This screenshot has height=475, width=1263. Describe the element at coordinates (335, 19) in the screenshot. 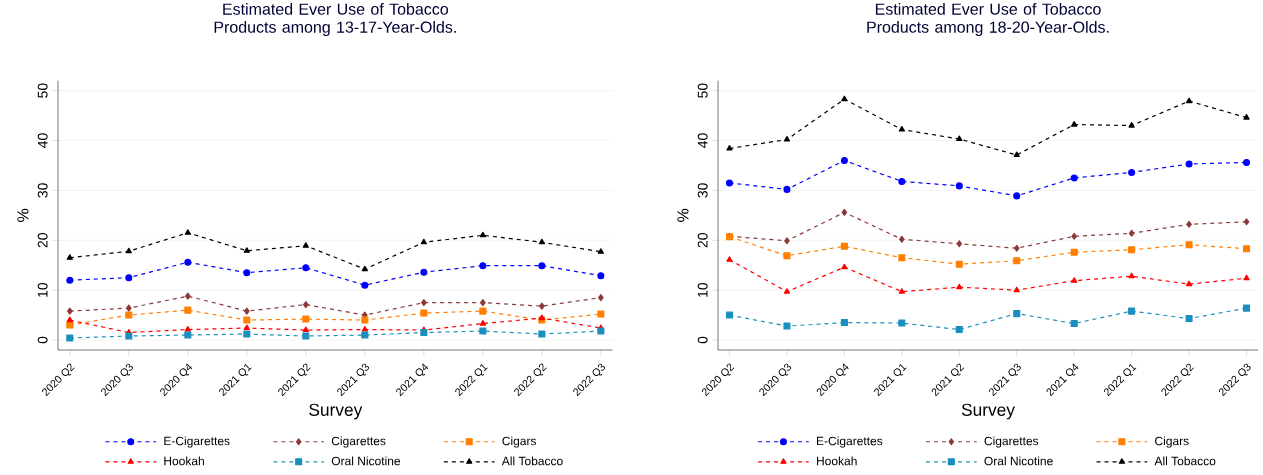

I see `chart-title: Estimated Ever Use of Tobacco Products among 13-17-Year-Olds.` at that location.